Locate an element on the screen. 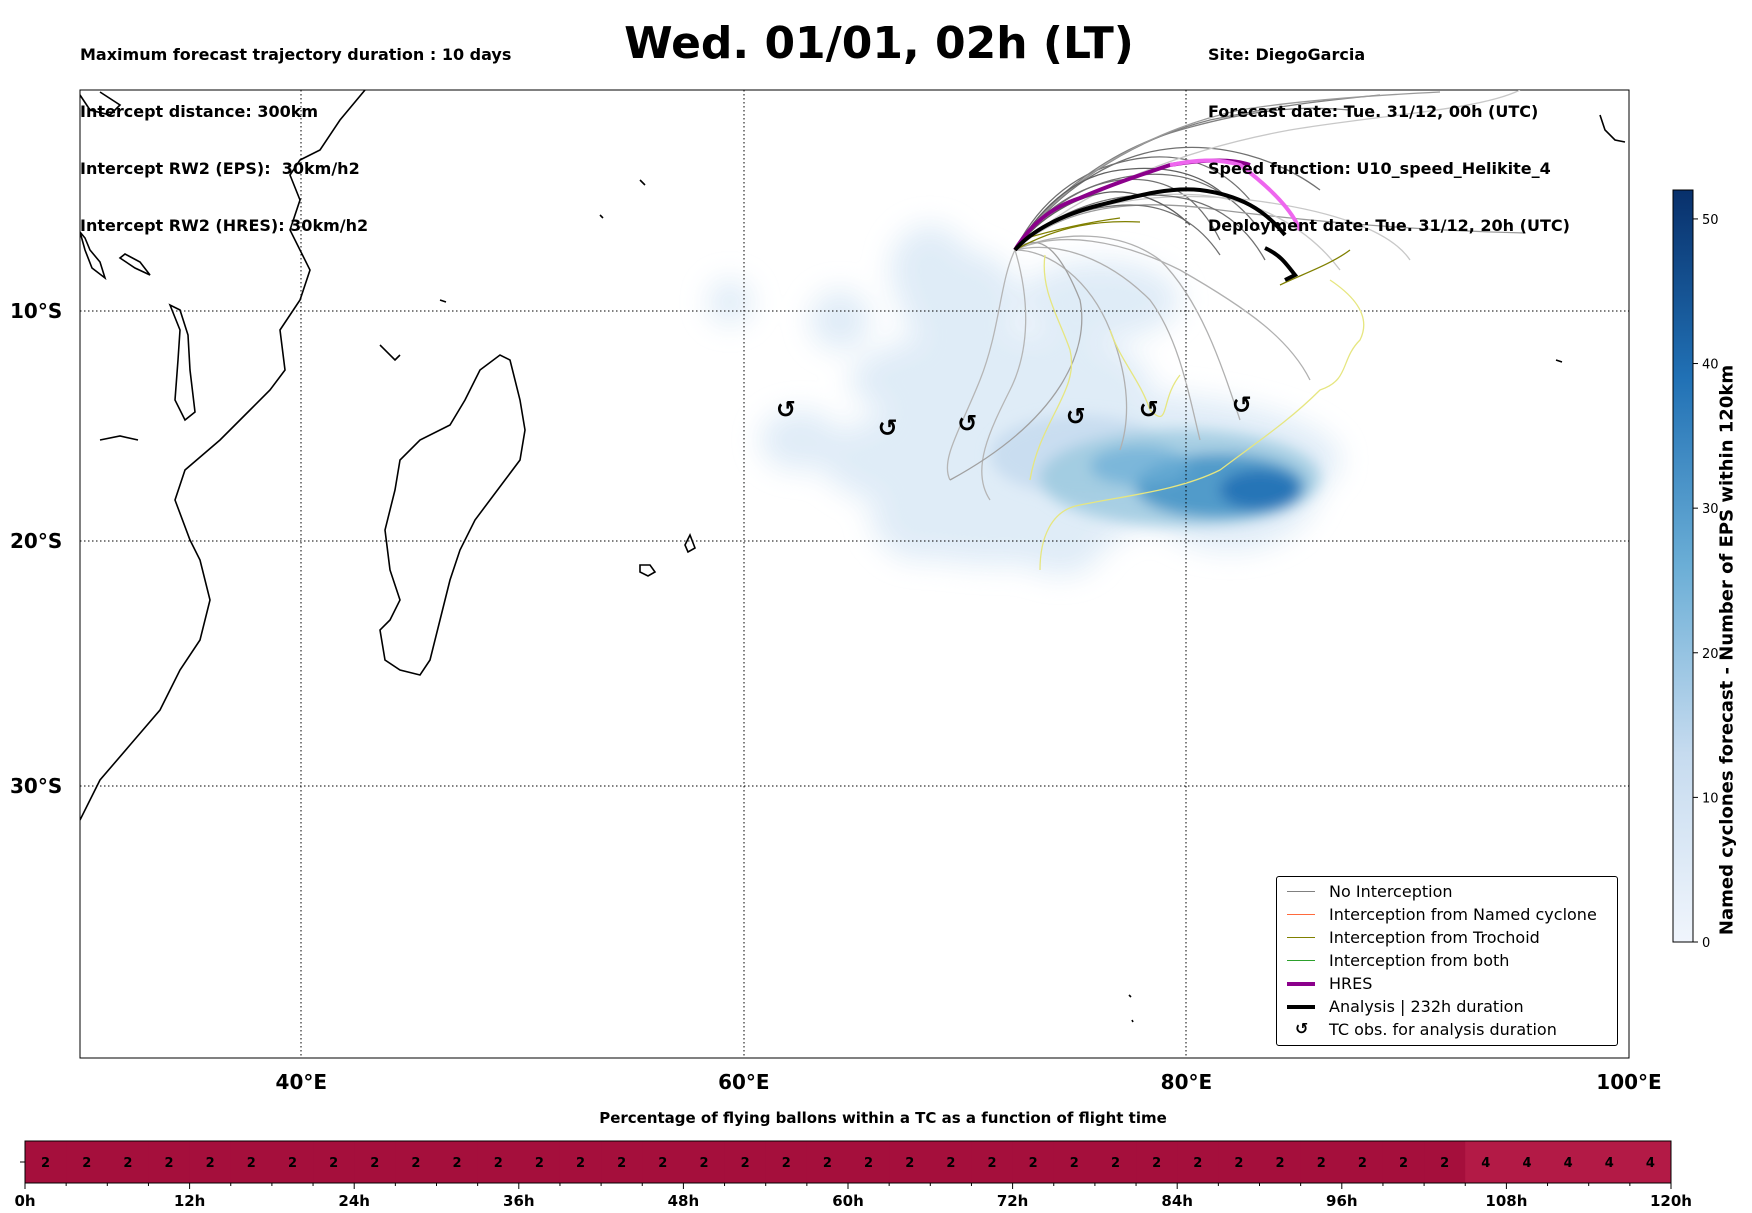 Image resolution: width=1752 pixels, height=1213 pixels. flight-time-tick-label: 84h is located at coordinates (1177, 1201).